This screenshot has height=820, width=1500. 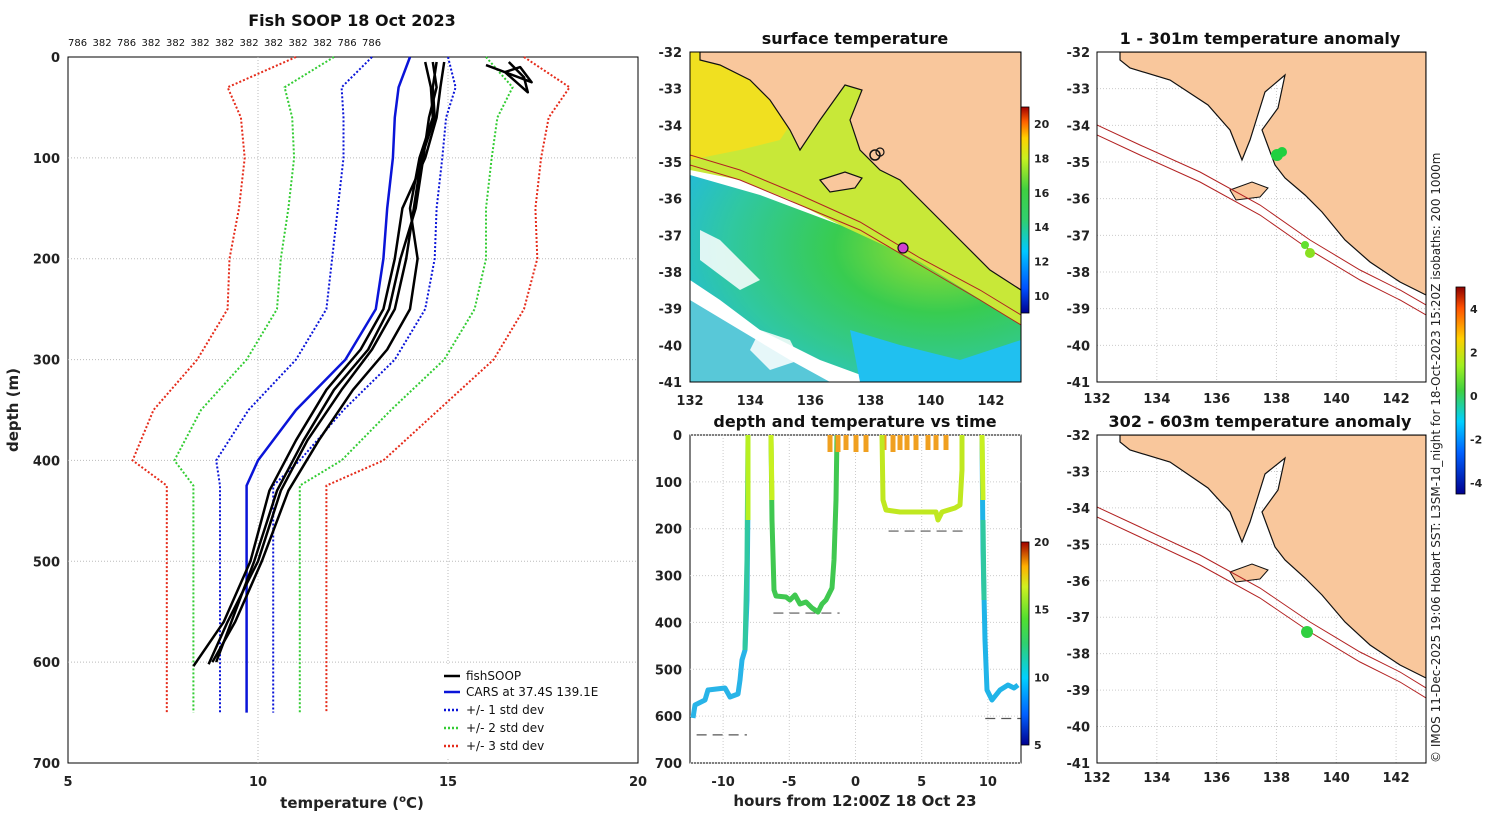 What do you see at coordinates (668, 623) in the screenshot?
I see `y-tick-label: 400` at bounding box center [668, 623].